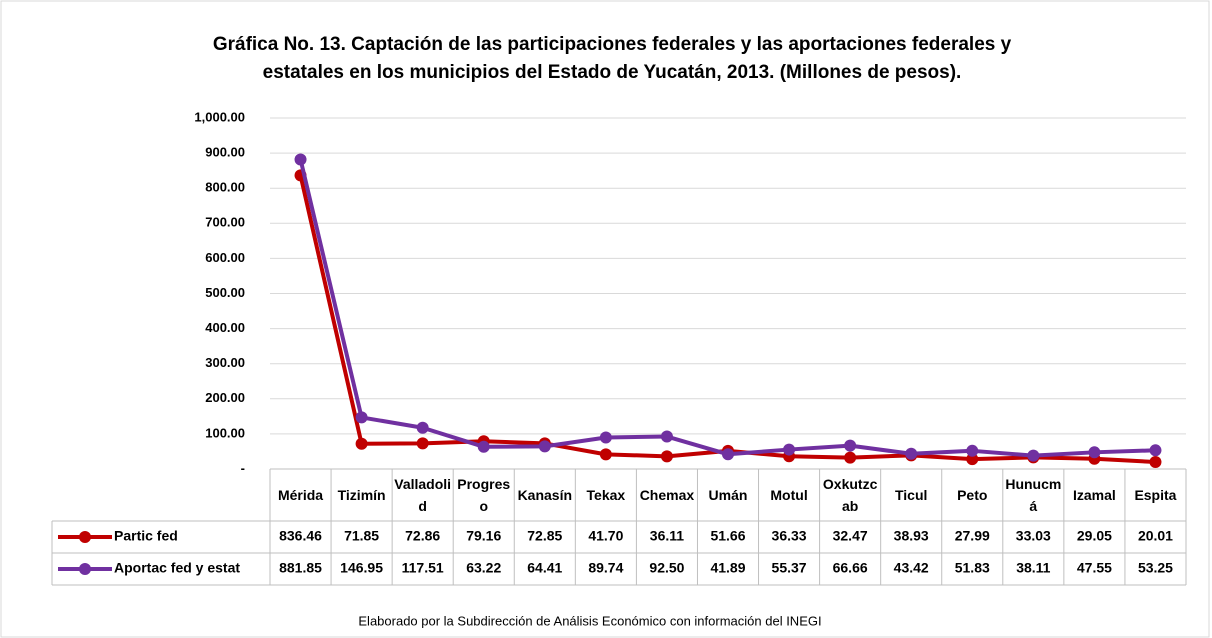  What do you see at coordinates (1094, 536) in the screenshot?
I see `data-label: 29.05` at bounding box center [1094, 536].